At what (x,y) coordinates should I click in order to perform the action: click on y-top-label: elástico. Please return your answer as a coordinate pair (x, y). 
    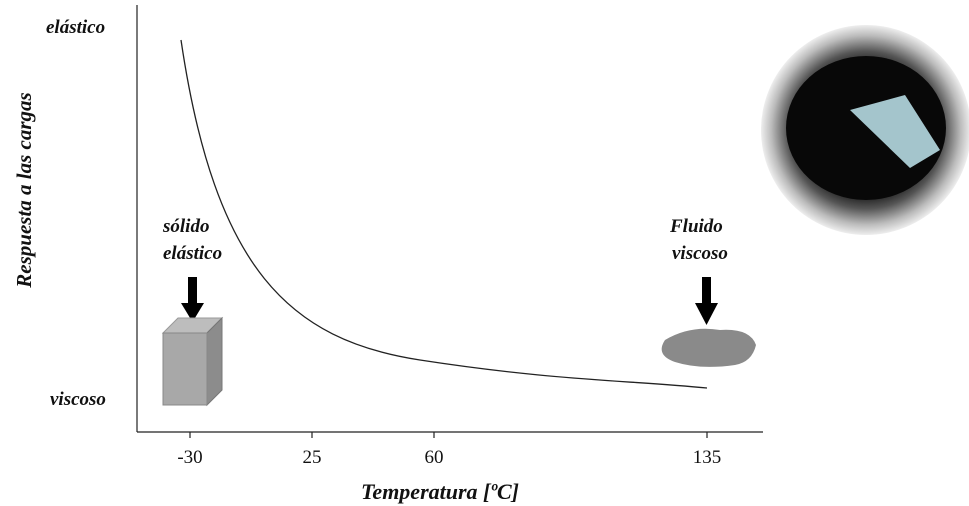
    Looking at the image, I should click on (75, 27).